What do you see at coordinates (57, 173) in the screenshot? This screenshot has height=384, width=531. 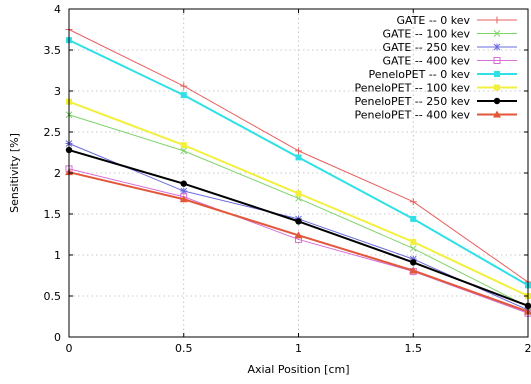 I see `y-tick-label-4: 2` at bounding box center [57, 173].